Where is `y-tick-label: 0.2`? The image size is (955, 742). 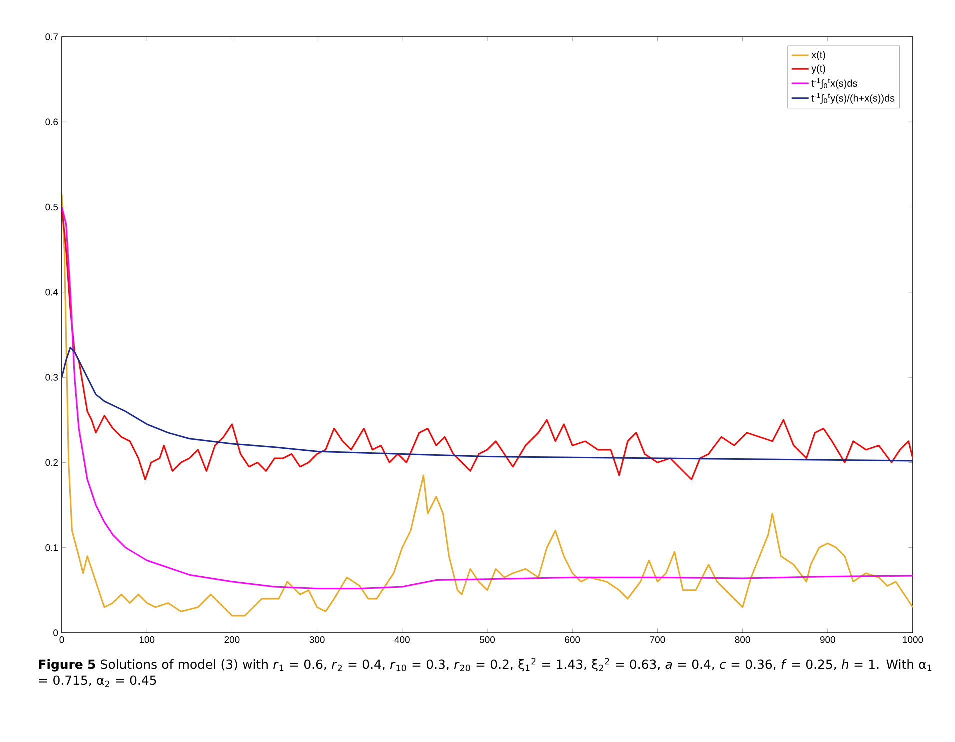 y-tick-label: 0.2 is located at coordinates (52, 462).